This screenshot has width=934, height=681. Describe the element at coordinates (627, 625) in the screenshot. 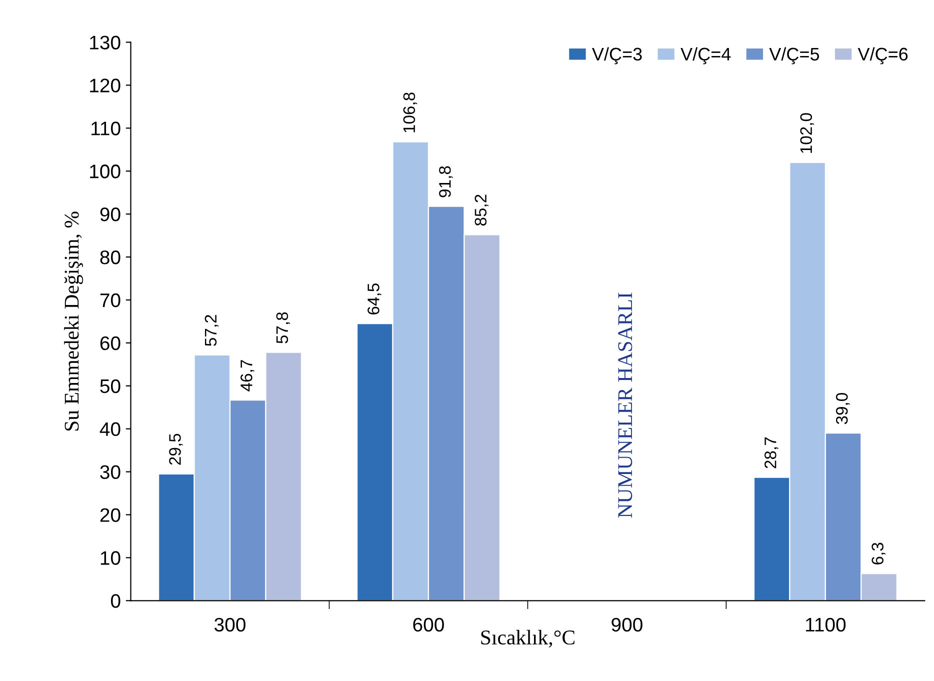

I see `x-tick-label: 900` at that location.